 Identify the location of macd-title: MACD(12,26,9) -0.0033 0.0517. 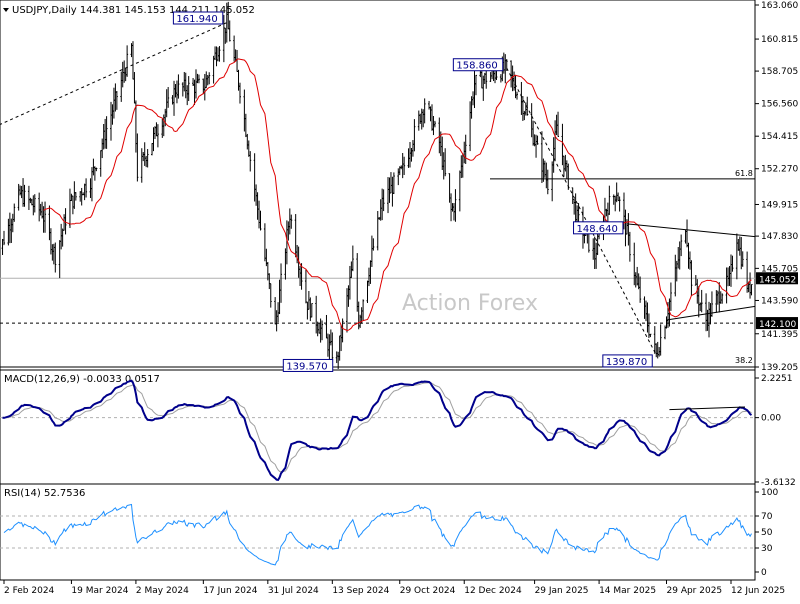
(82, 379).